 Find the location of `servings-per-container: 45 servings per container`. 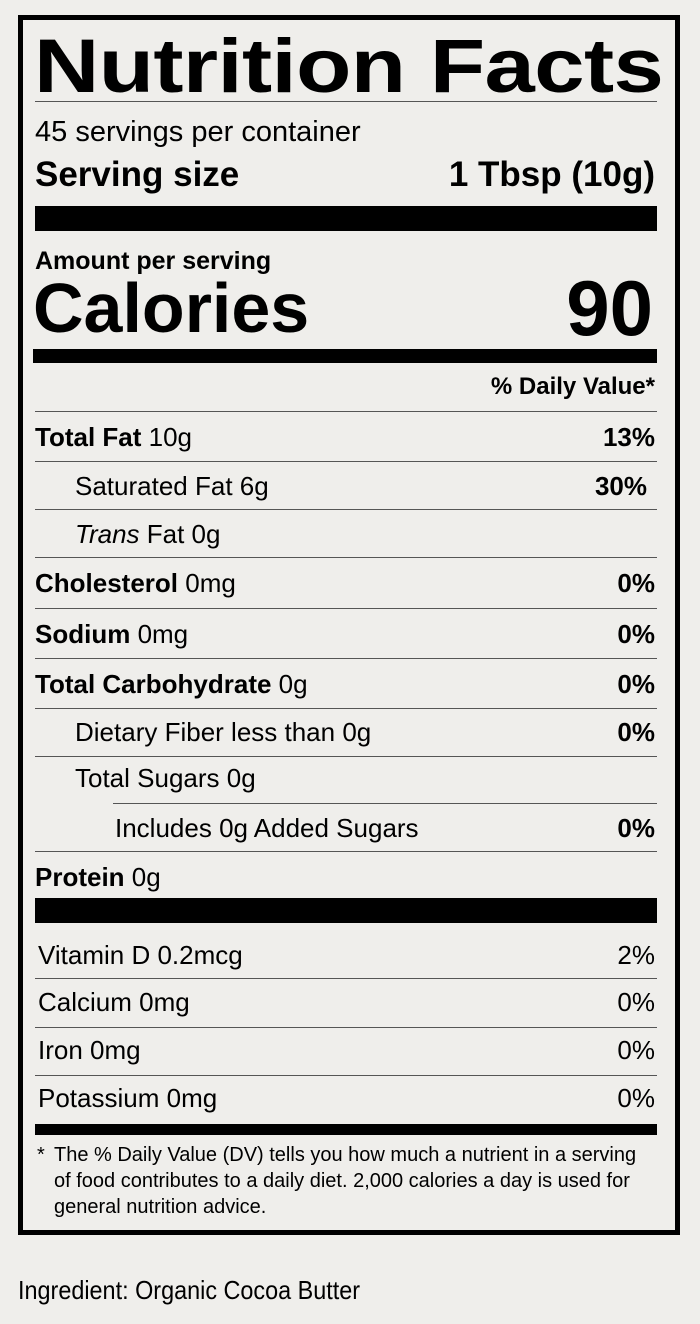

servings-per-container: 45 servings per container is located at coordinates (198, 132).